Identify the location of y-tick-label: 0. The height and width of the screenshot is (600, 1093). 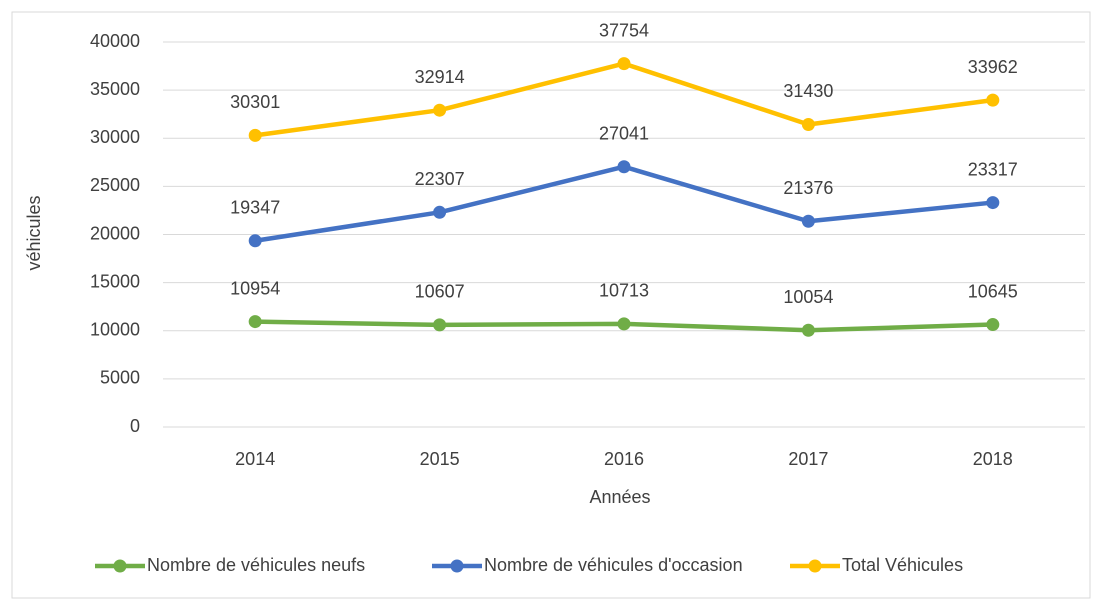
(135, 426).